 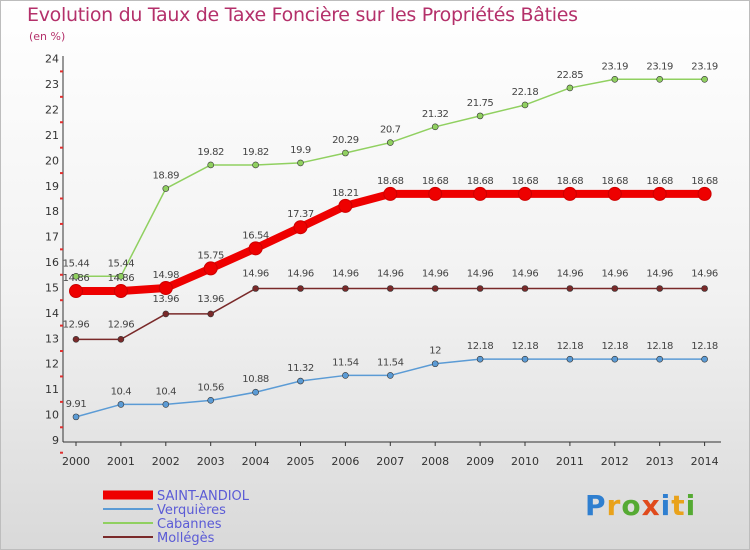 I want to click on data-label: 15.44, so click(x=76, y=263).